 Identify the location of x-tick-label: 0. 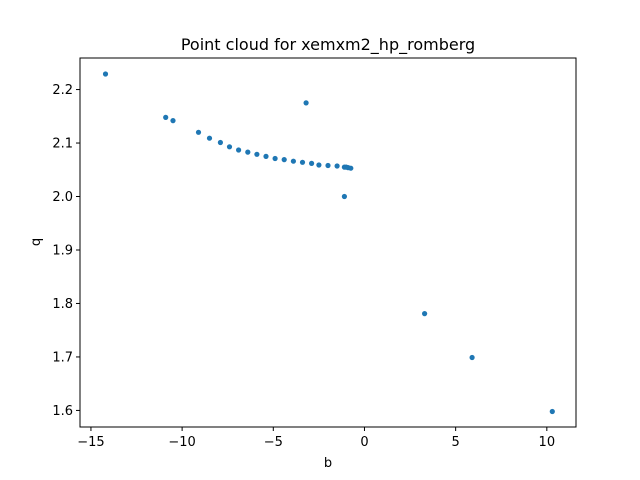
(364, 442).